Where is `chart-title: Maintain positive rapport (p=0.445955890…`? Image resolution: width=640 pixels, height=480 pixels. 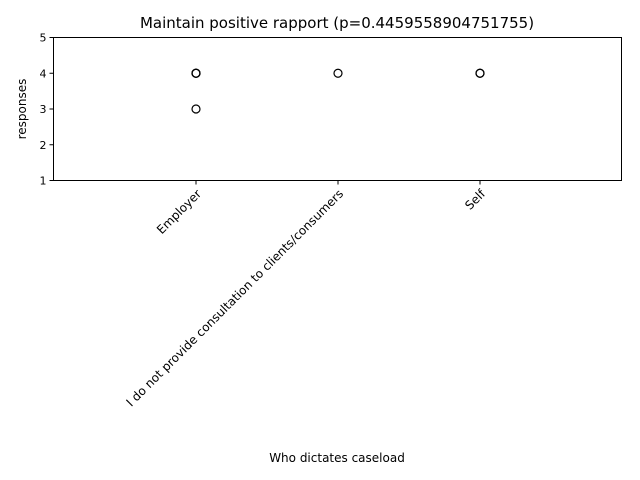 chart-title: Maintain positive rapport (p=0.445955890… is located at coordinates (337, 23).